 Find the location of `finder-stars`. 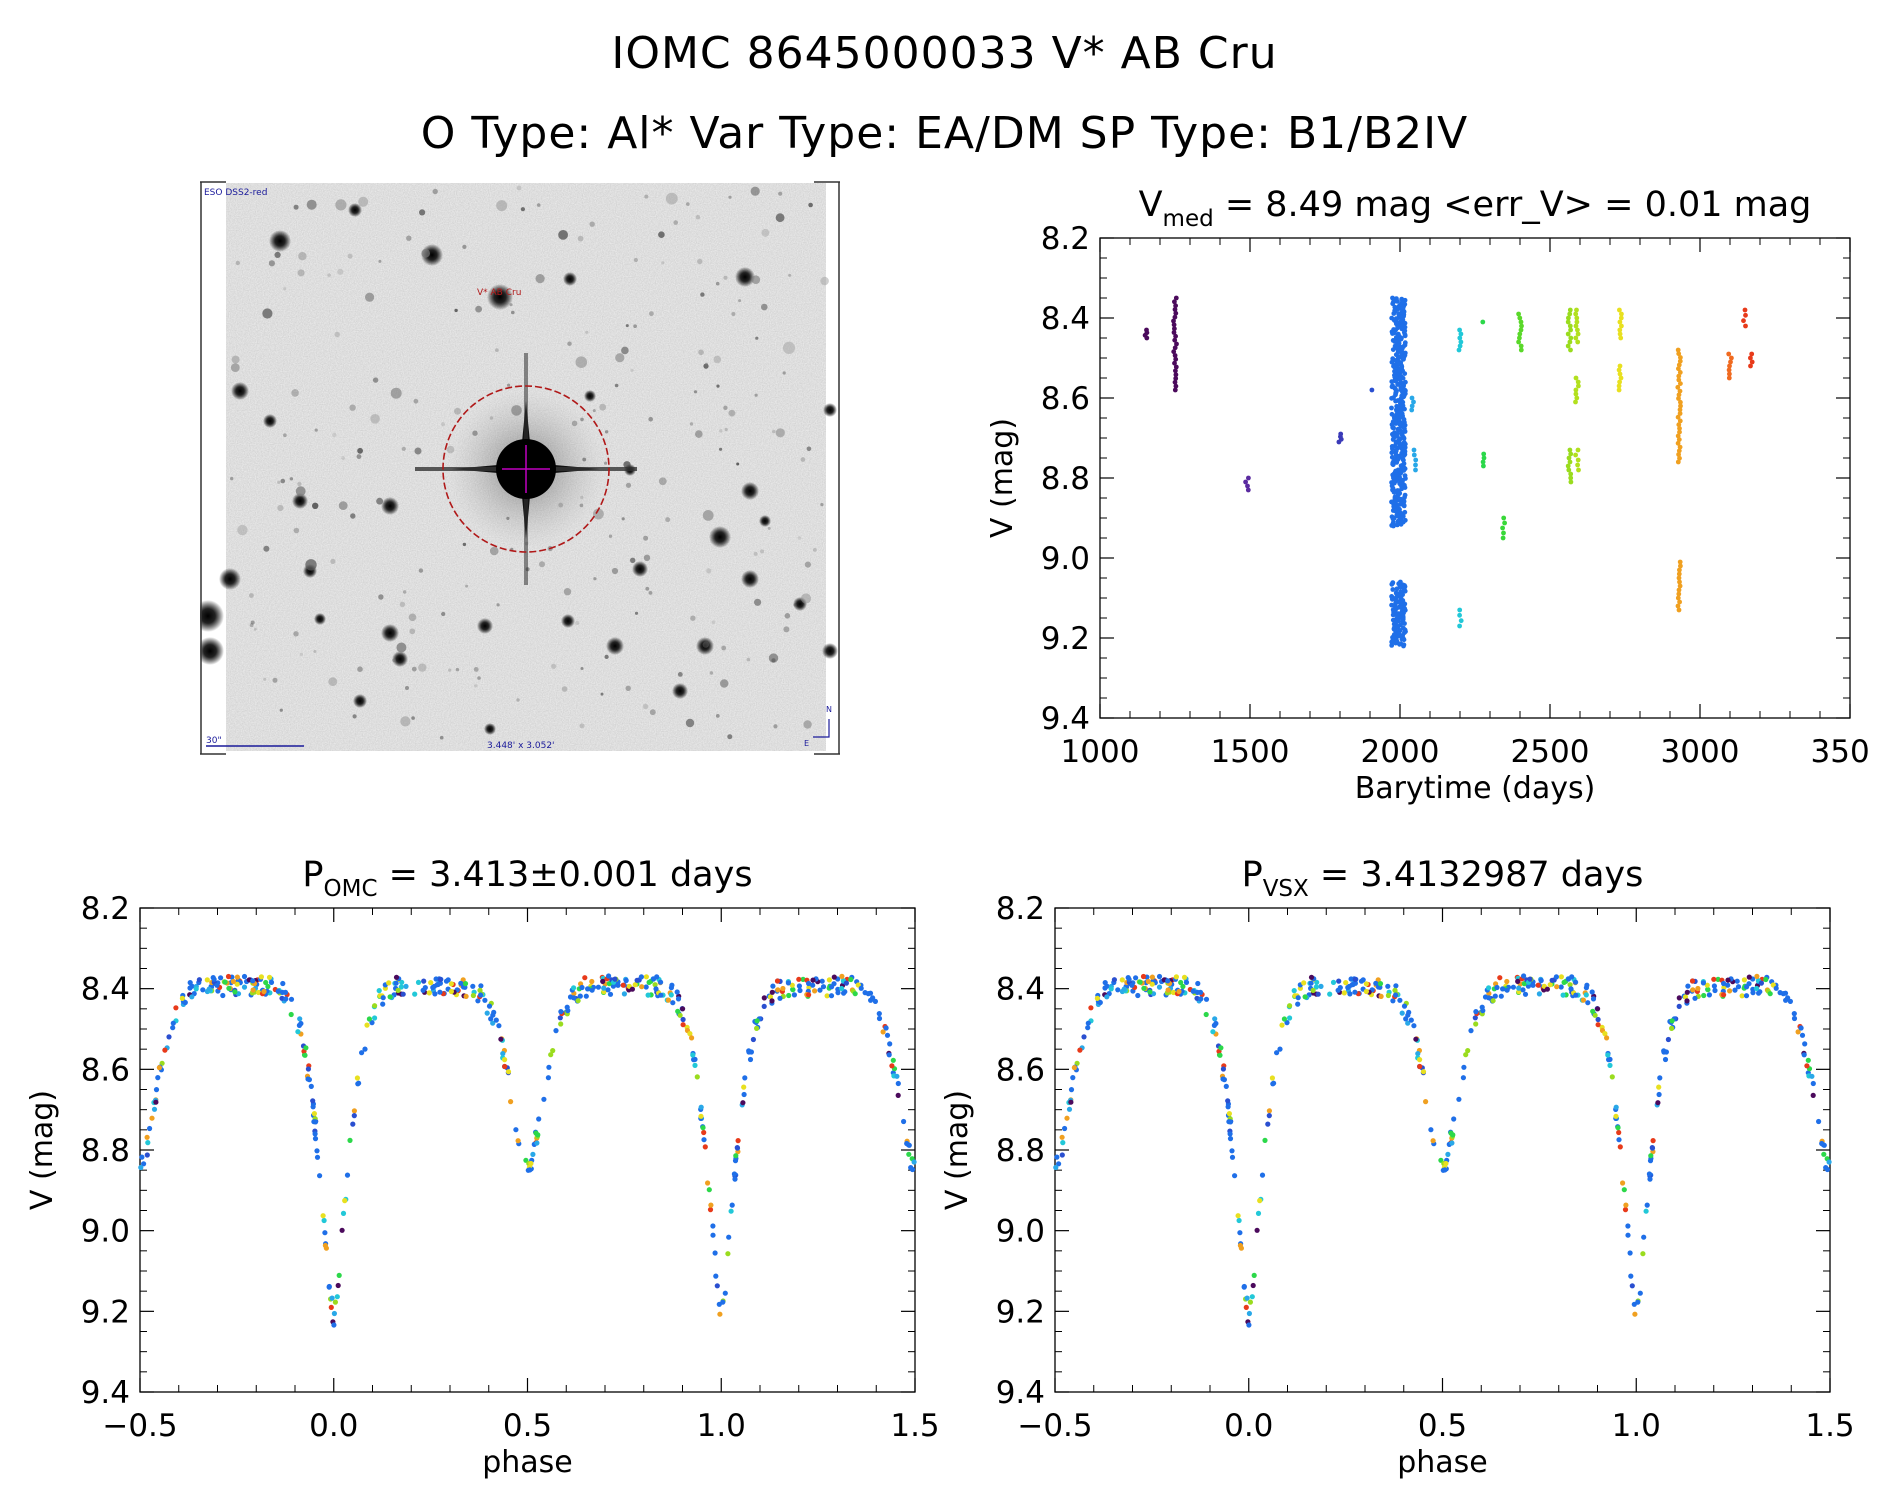

finder-stars is located at coordinates (515, 462).